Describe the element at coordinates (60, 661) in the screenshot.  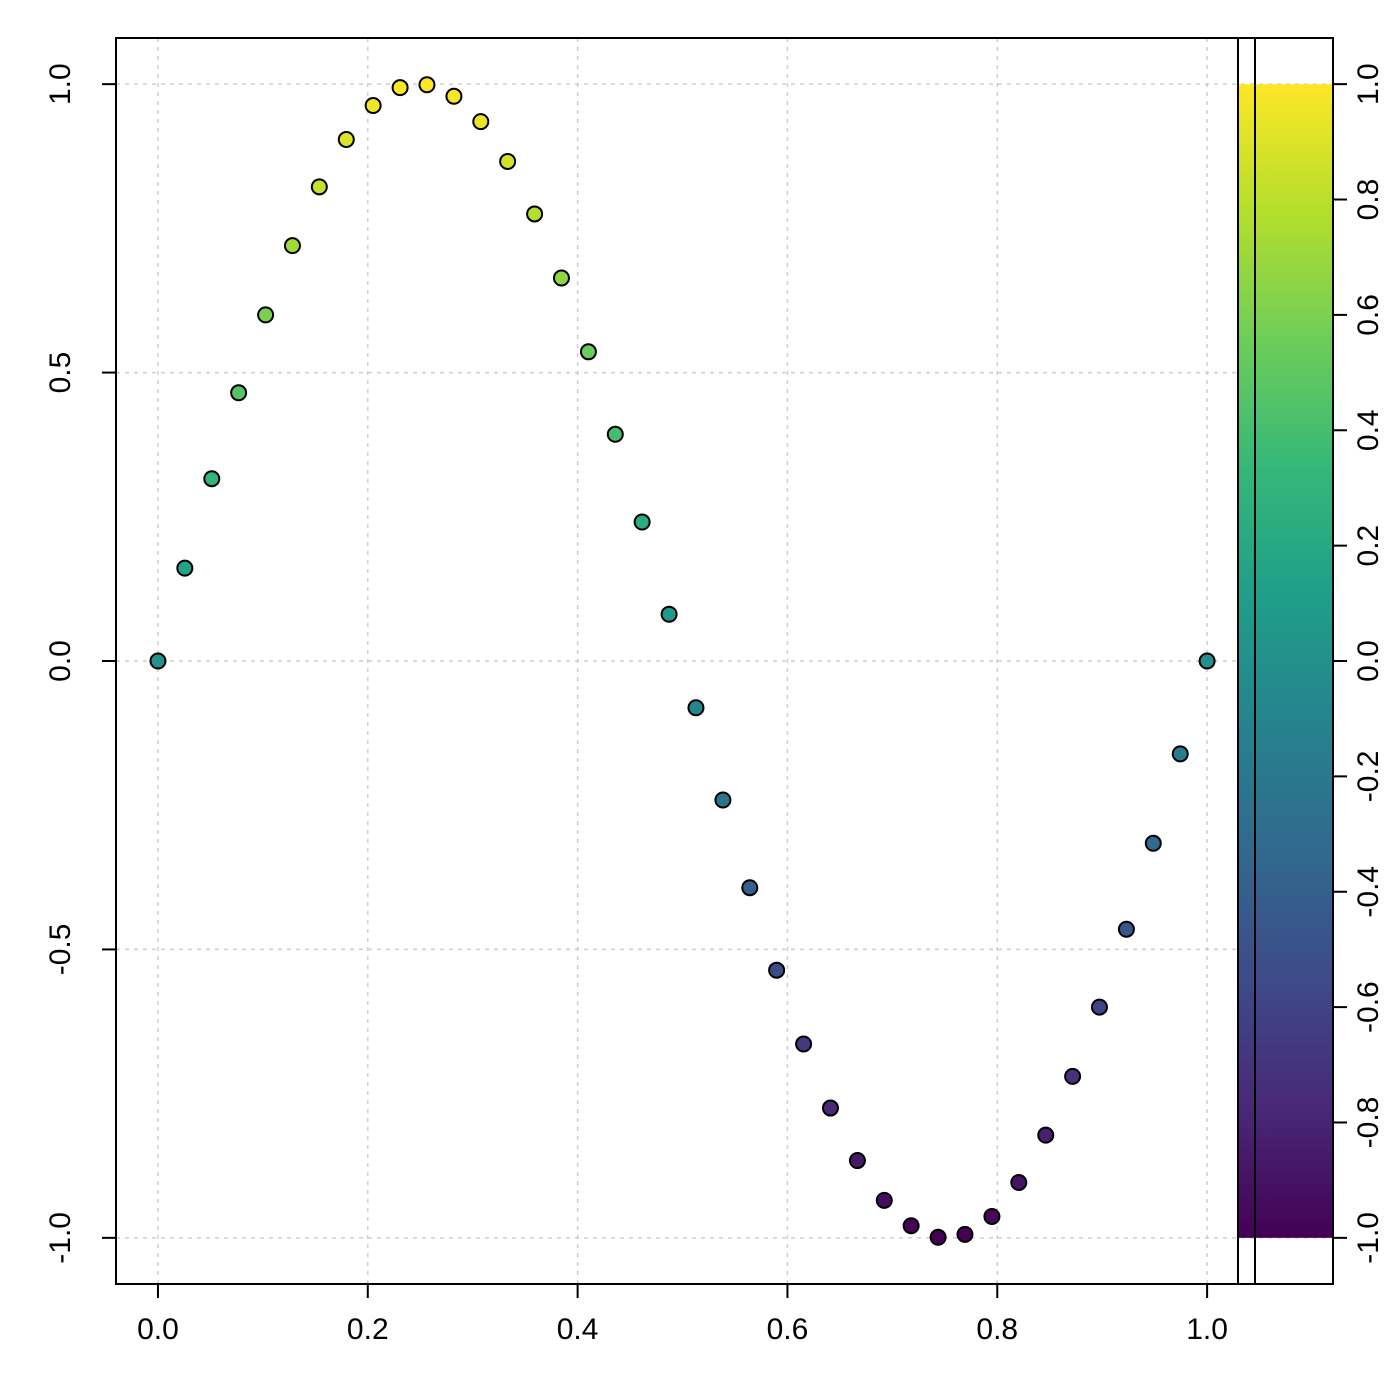
I see `y-tick-label: 0.0` at that location.